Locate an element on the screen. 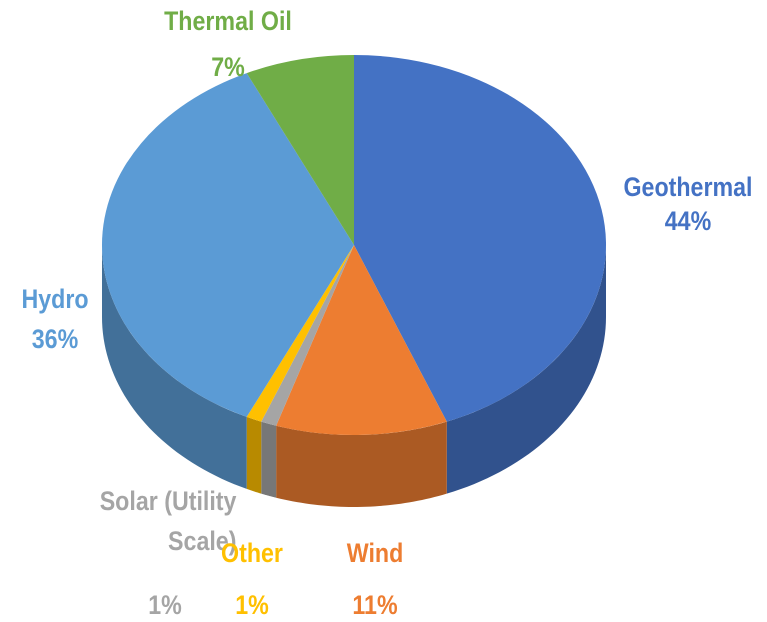 The height and width of the screenshot is (622, 767). wind-label: Wind 11% is located at coordinates (375, 579).